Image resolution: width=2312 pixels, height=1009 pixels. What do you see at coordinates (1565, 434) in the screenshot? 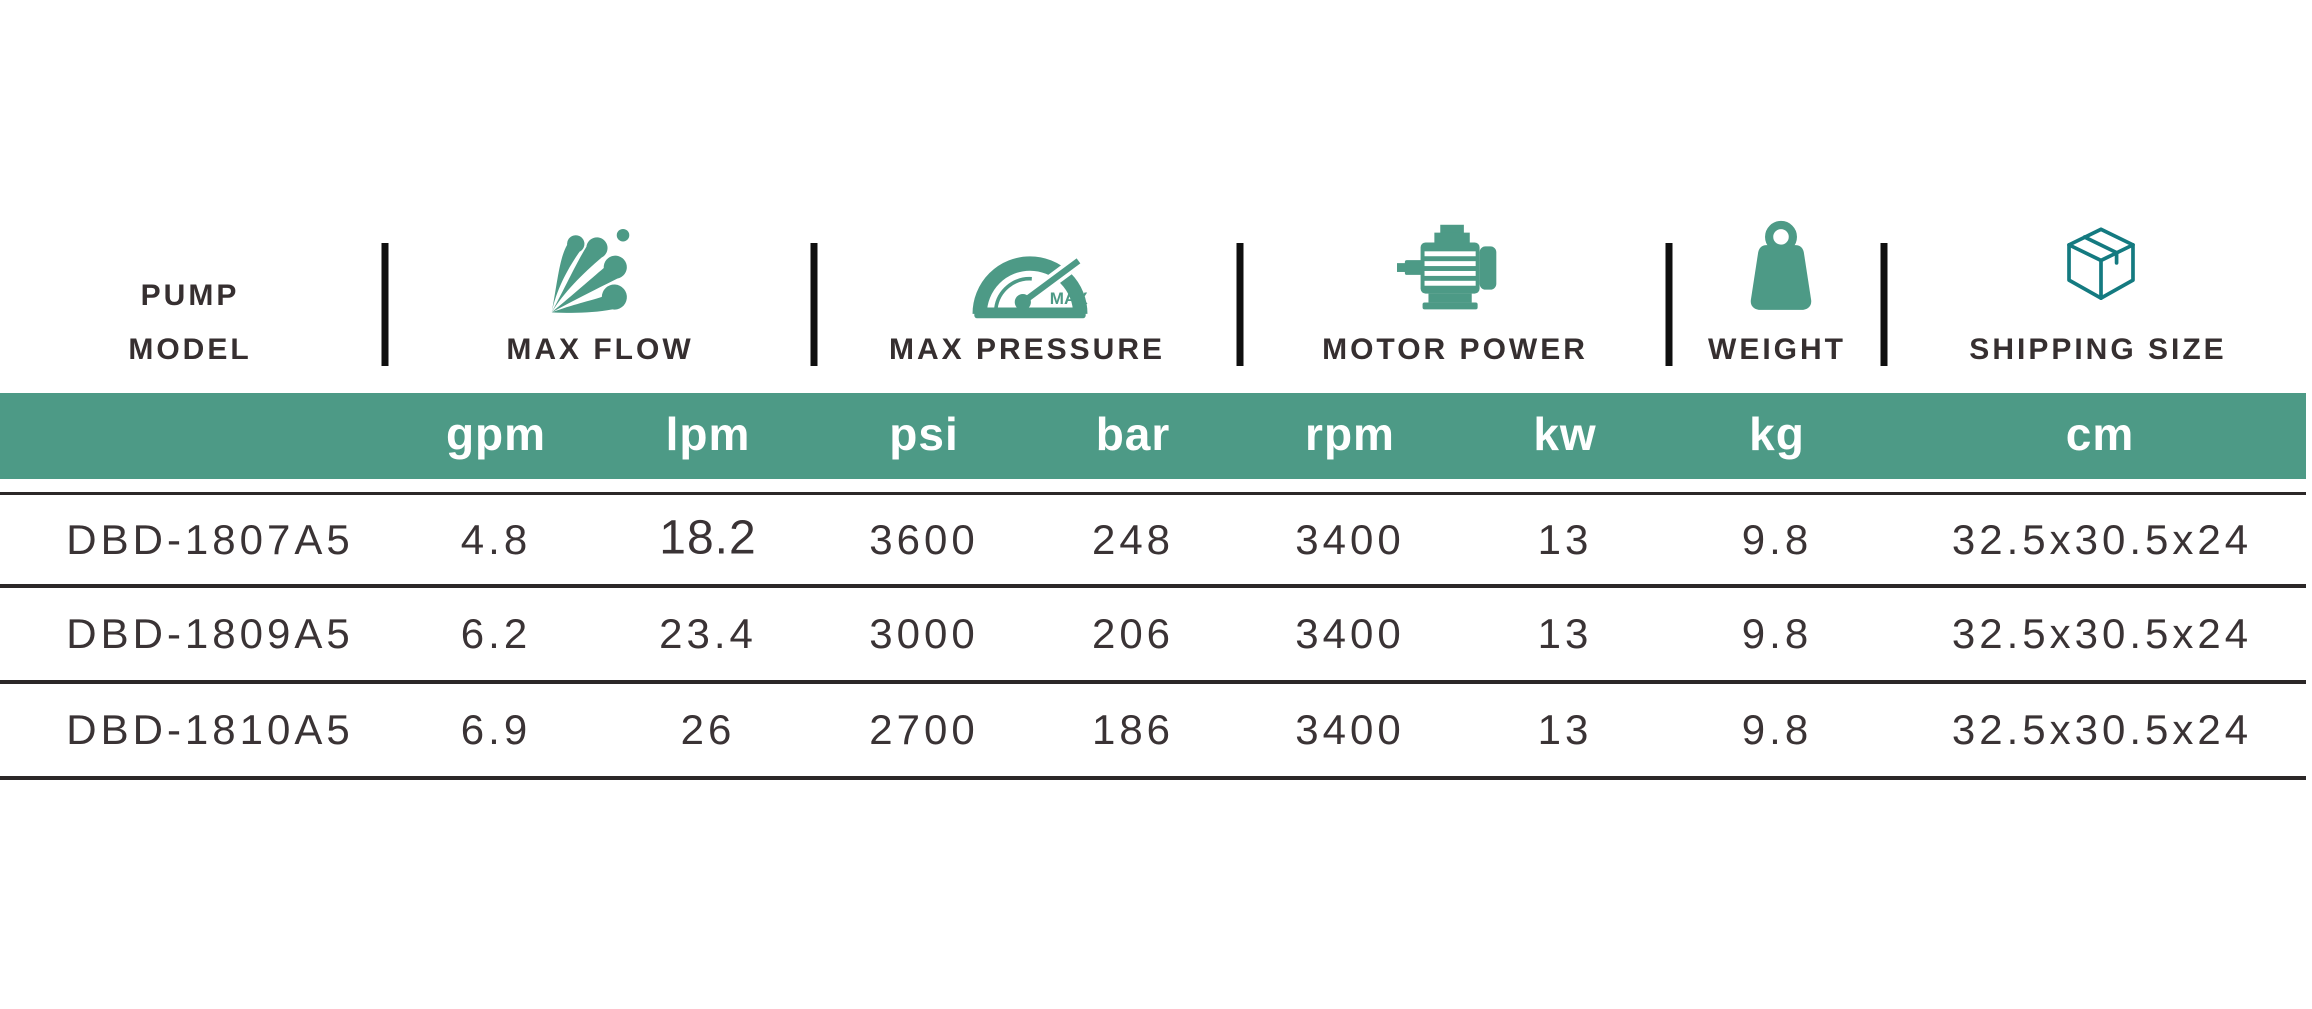
I see `unit-kw: kw` at bounding box center [1565, 434].